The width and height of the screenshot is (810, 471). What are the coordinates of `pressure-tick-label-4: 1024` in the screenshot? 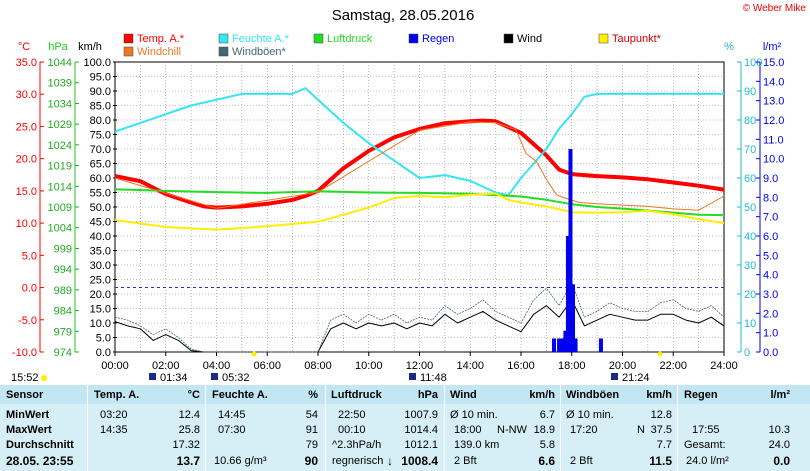 It's located at (60, 146).